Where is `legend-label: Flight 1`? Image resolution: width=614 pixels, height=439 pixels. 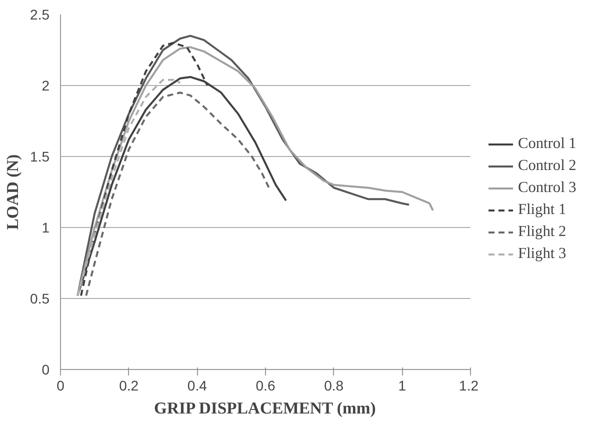
legend-label: Flight 1 is located at coordinates (542, 210).